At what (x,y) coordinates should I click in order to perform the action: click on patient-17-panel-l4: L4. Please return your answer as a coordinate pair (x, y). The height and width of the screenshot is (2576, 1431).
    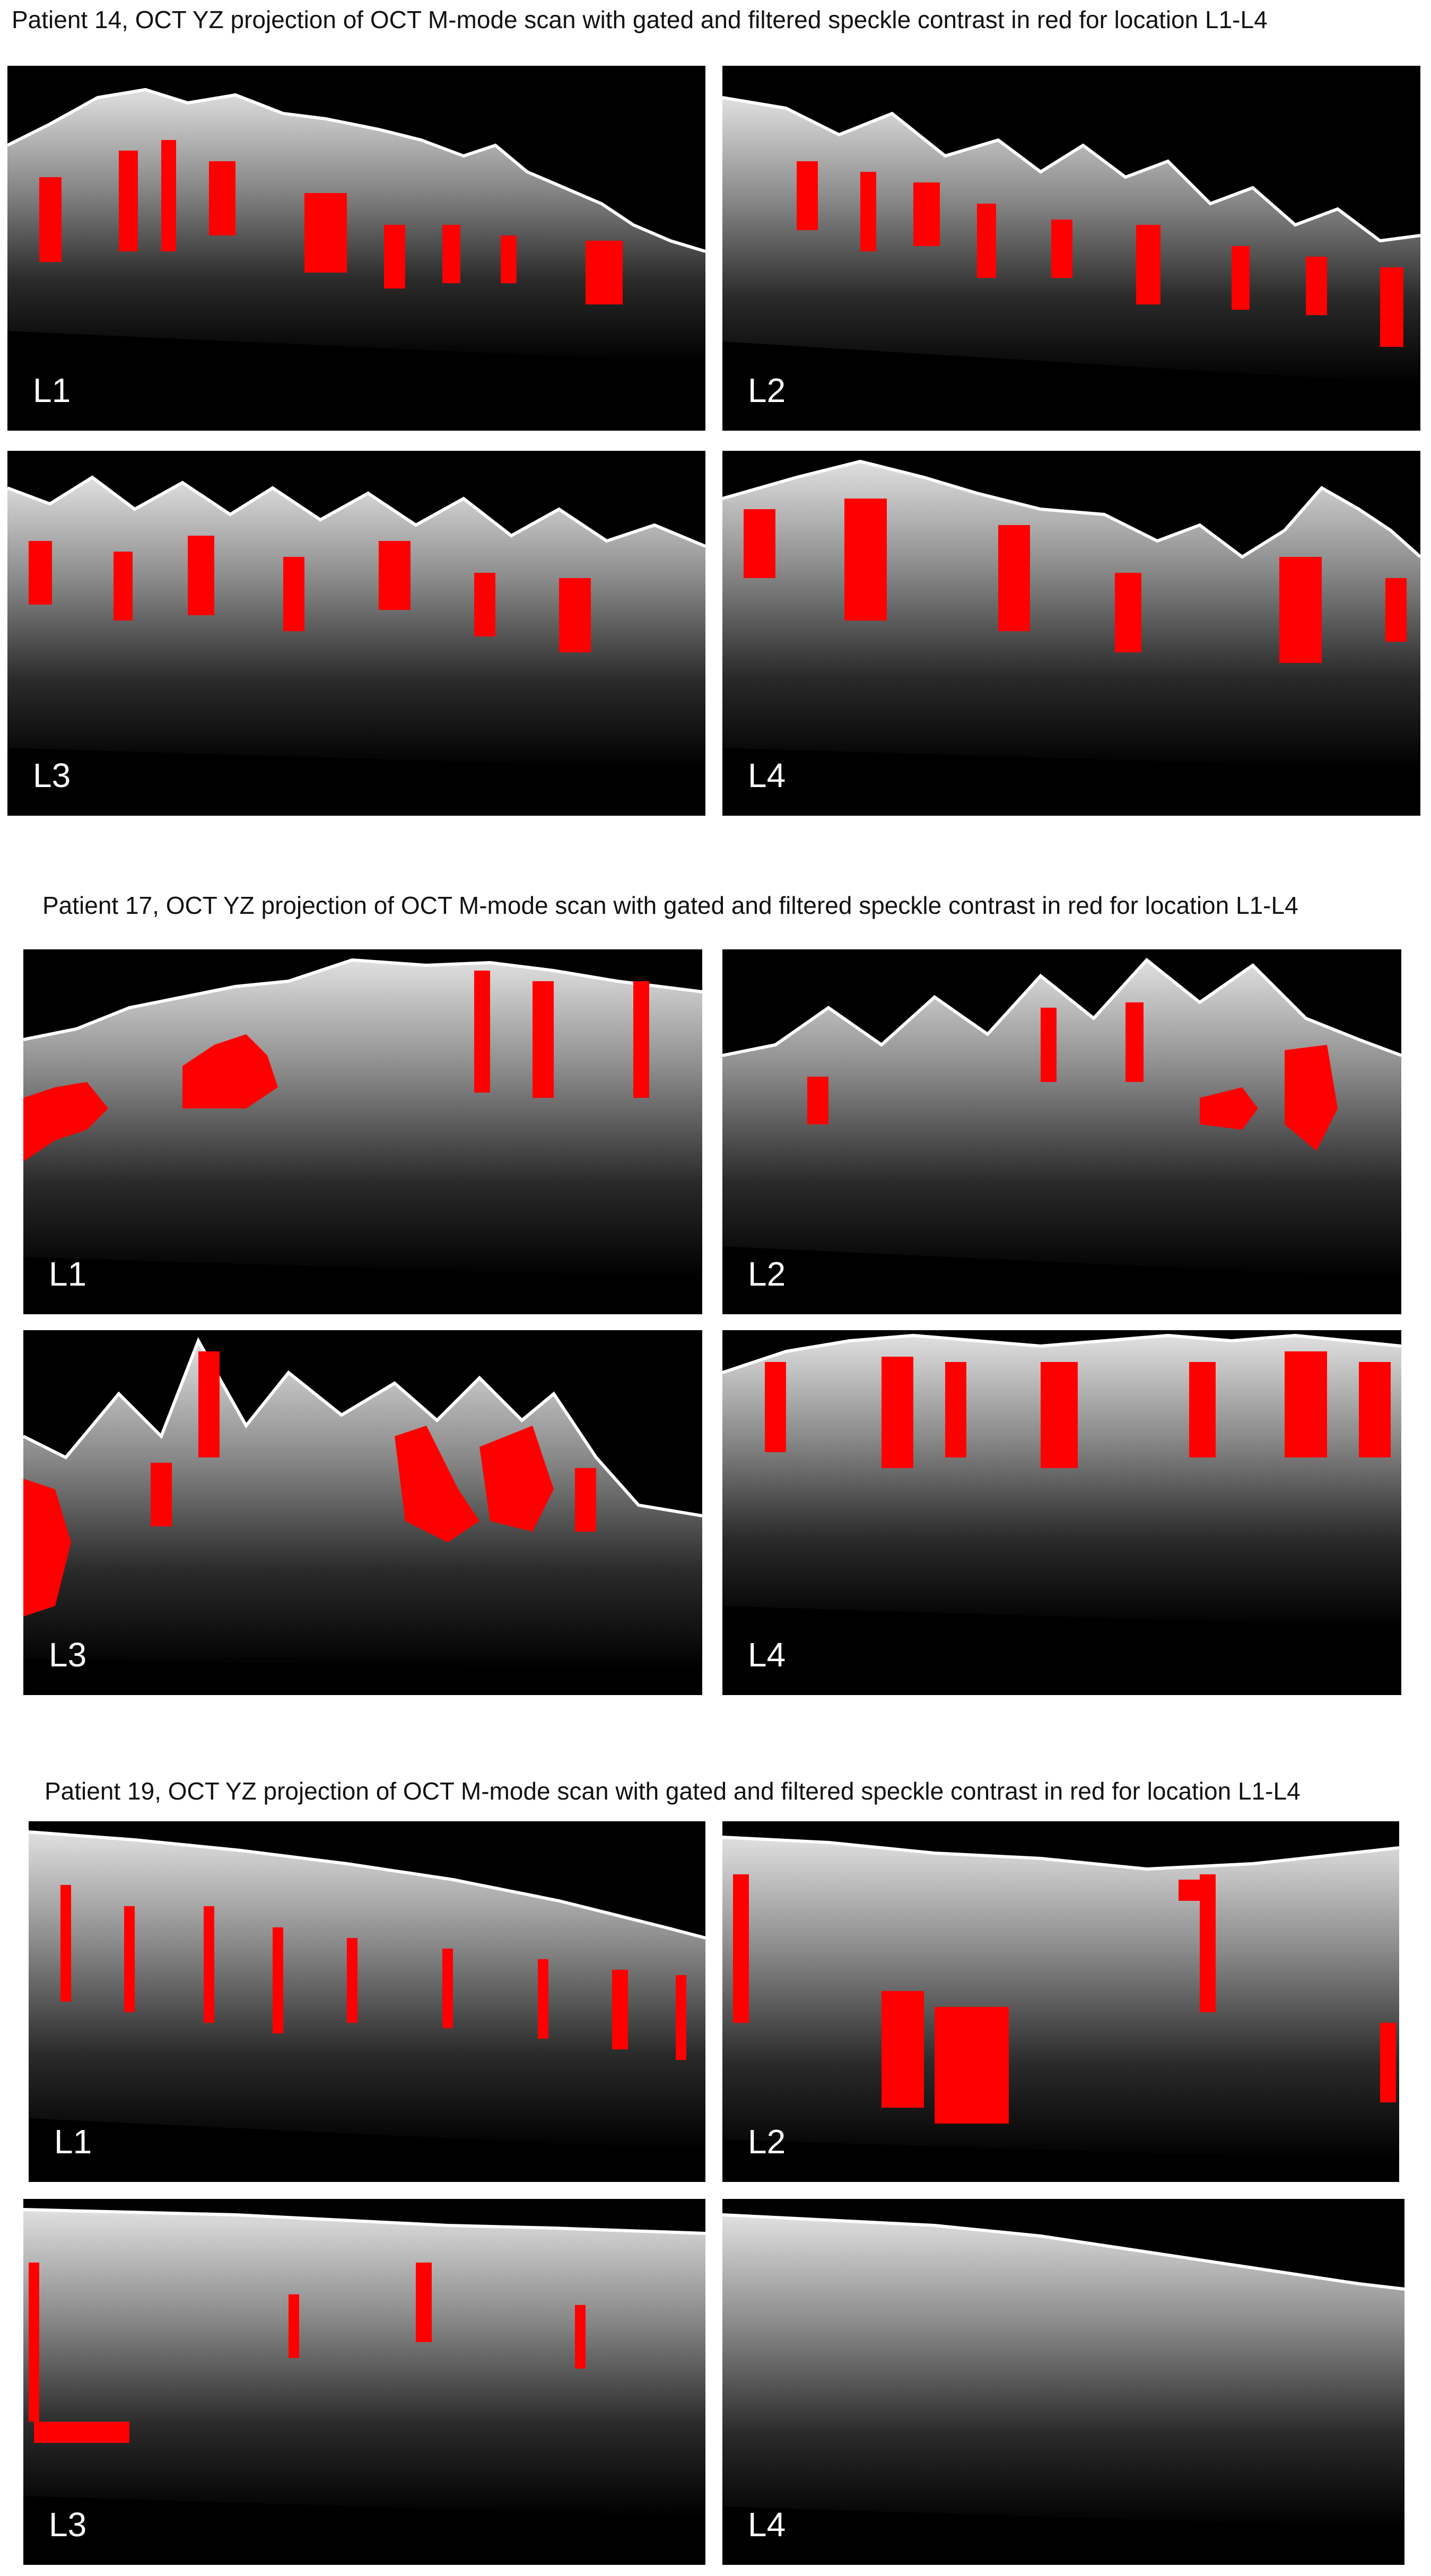
    Looking at the image, I should click on (1061, 1512).